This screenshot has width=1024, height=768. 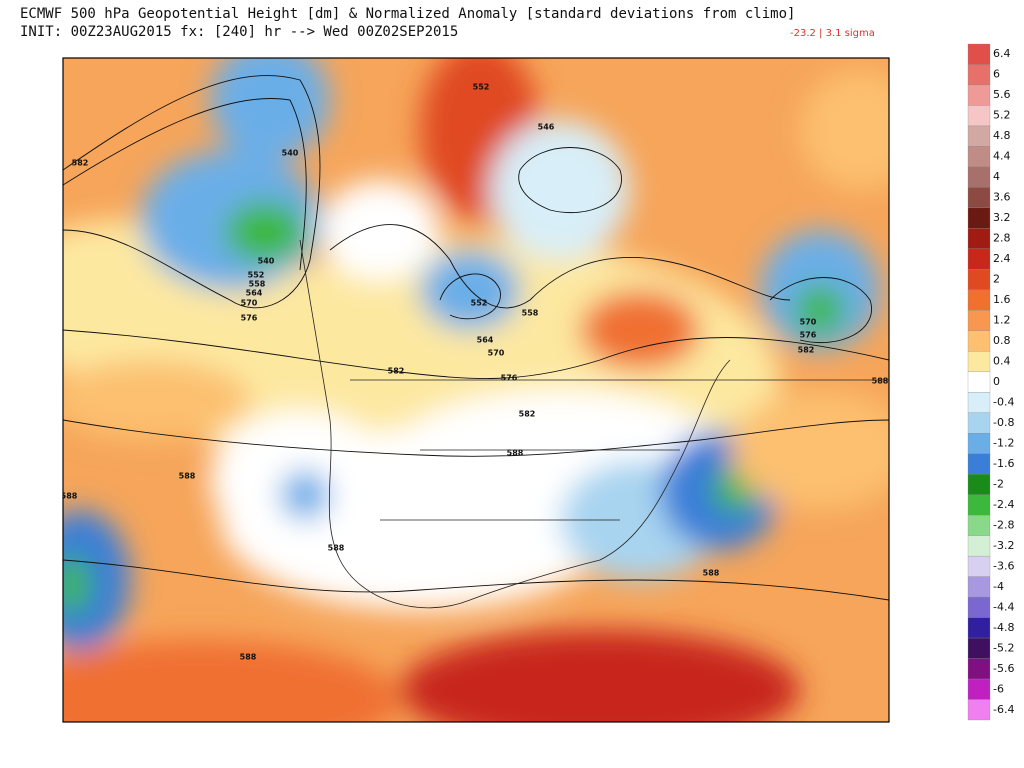 What do you see at coordinates (1003, 442) in the screenshot?
I see `colorbar-label: -1.2` at bounding box center [1003, 442].